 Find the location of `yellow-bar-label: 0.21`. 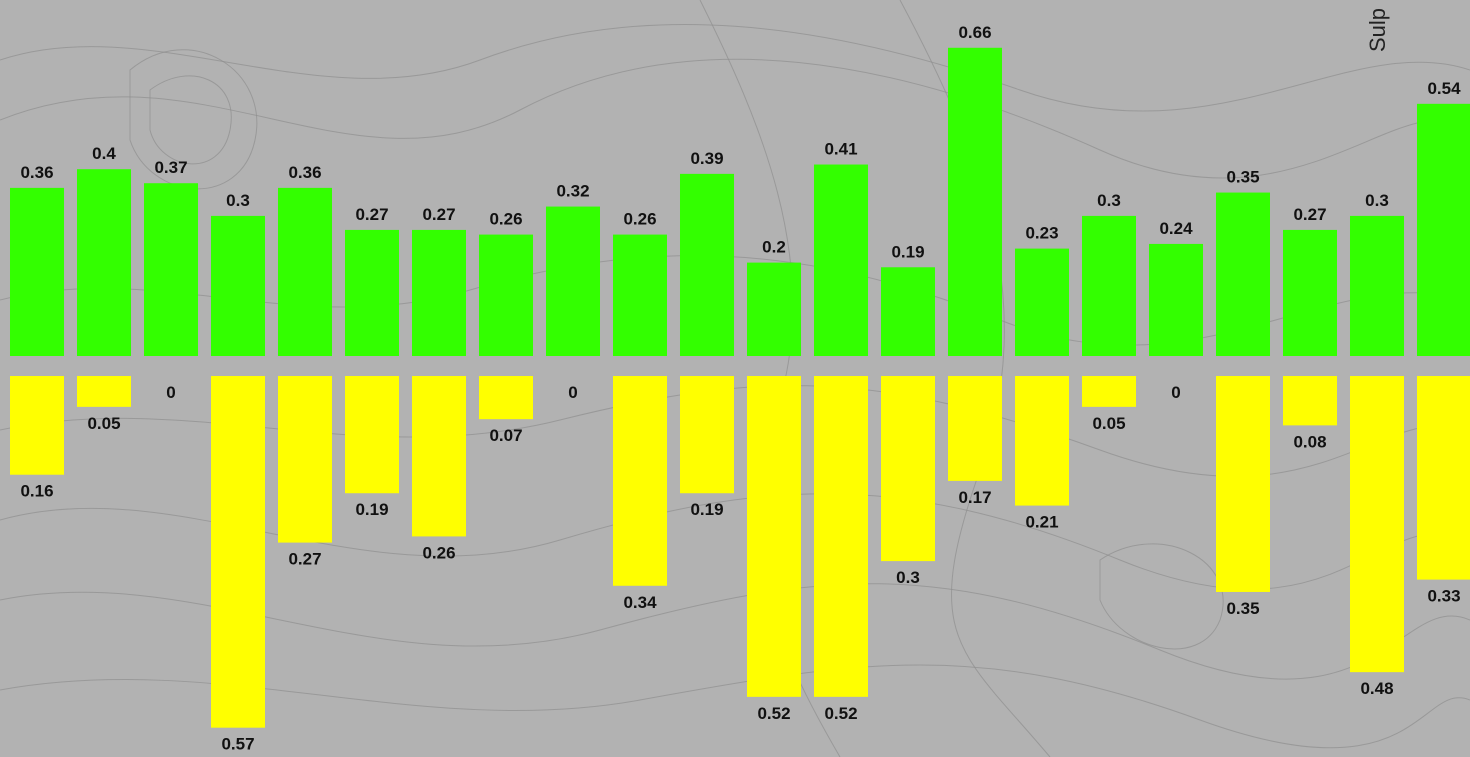

yellow-bar-label: 0.21 is located at coordinates (1041, 522).